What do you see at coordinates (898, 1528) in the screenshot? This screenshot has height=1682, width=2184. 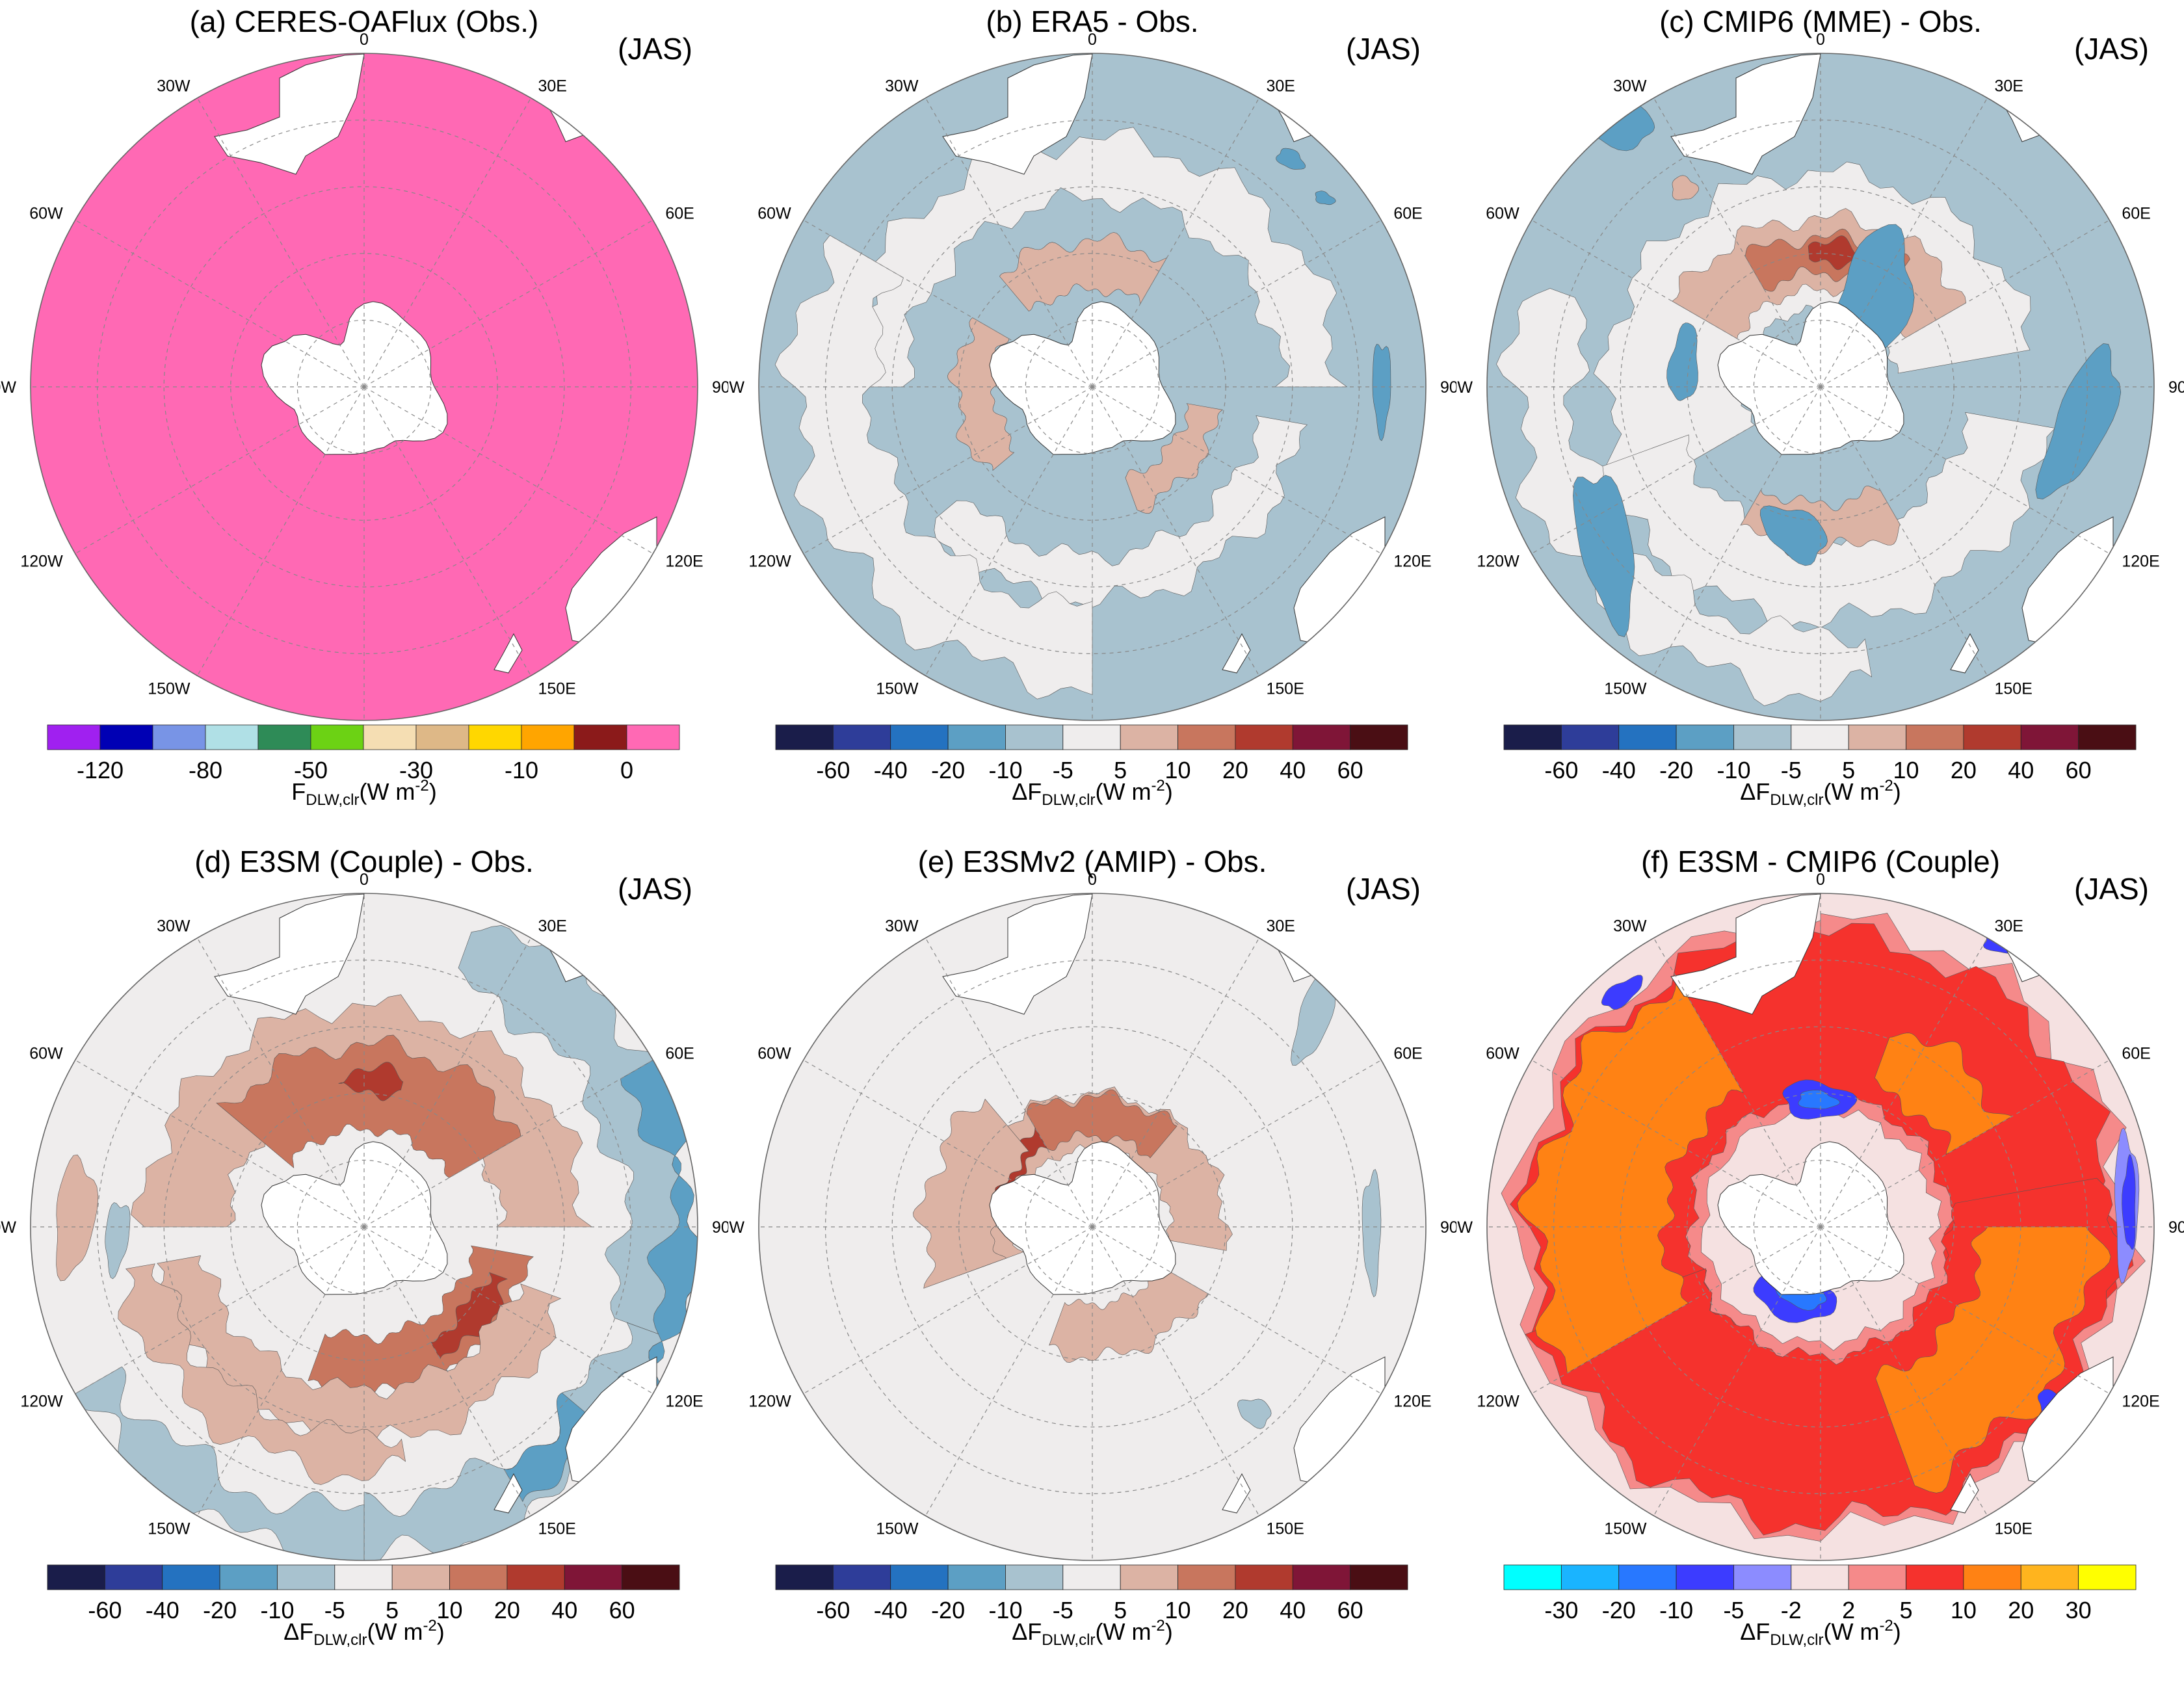 I see `longitude-label: 150W` at bounding box center [898, 1528].